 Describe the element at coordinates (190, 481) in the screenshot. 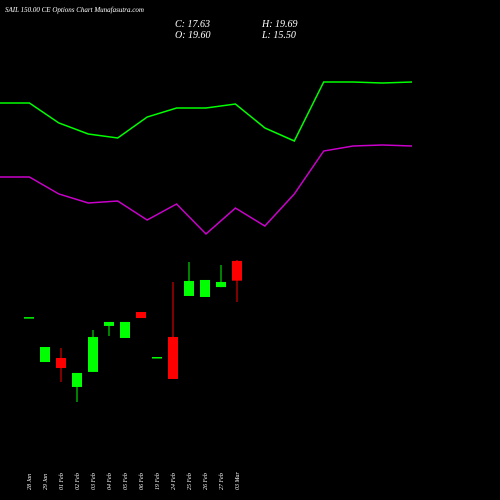

I see `x-tick-label: 25 Feb` at that location.